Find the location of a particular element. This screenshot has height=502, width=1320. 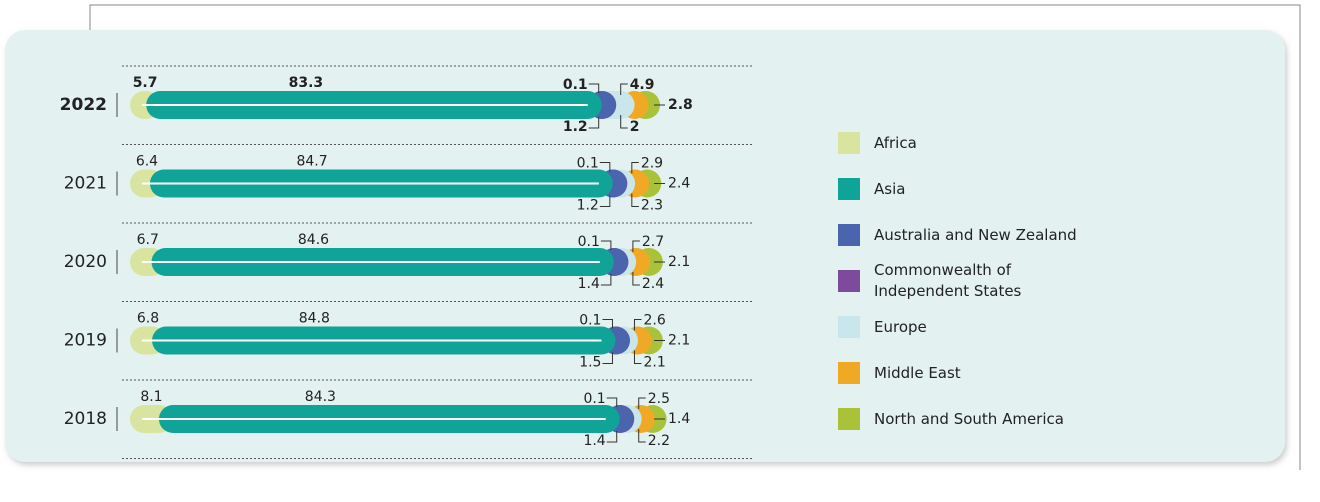

value-label: 2.5 is located at coordinates (659, 399).